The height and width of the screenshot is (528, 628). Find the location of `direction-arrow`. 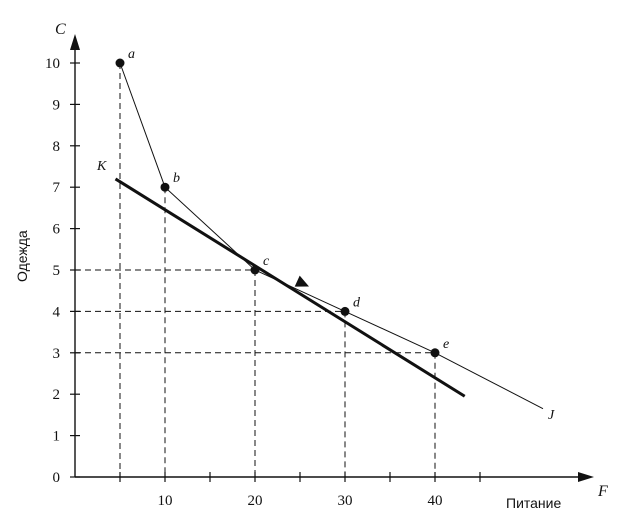

direction-arrow is located at coordinates (301, 281).